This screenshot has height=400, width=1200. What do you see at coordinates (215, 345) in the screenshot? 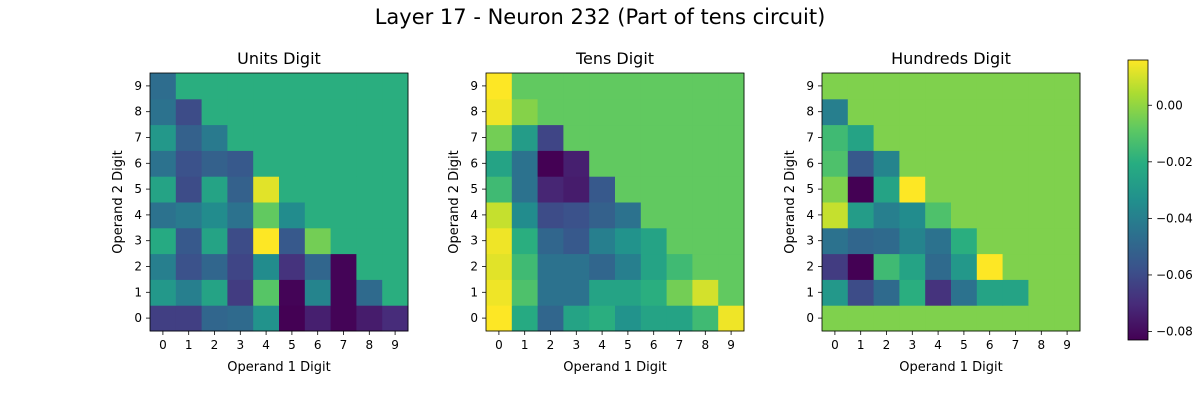
I see `x-tick-label: 2` at bounding box center [215, 345].